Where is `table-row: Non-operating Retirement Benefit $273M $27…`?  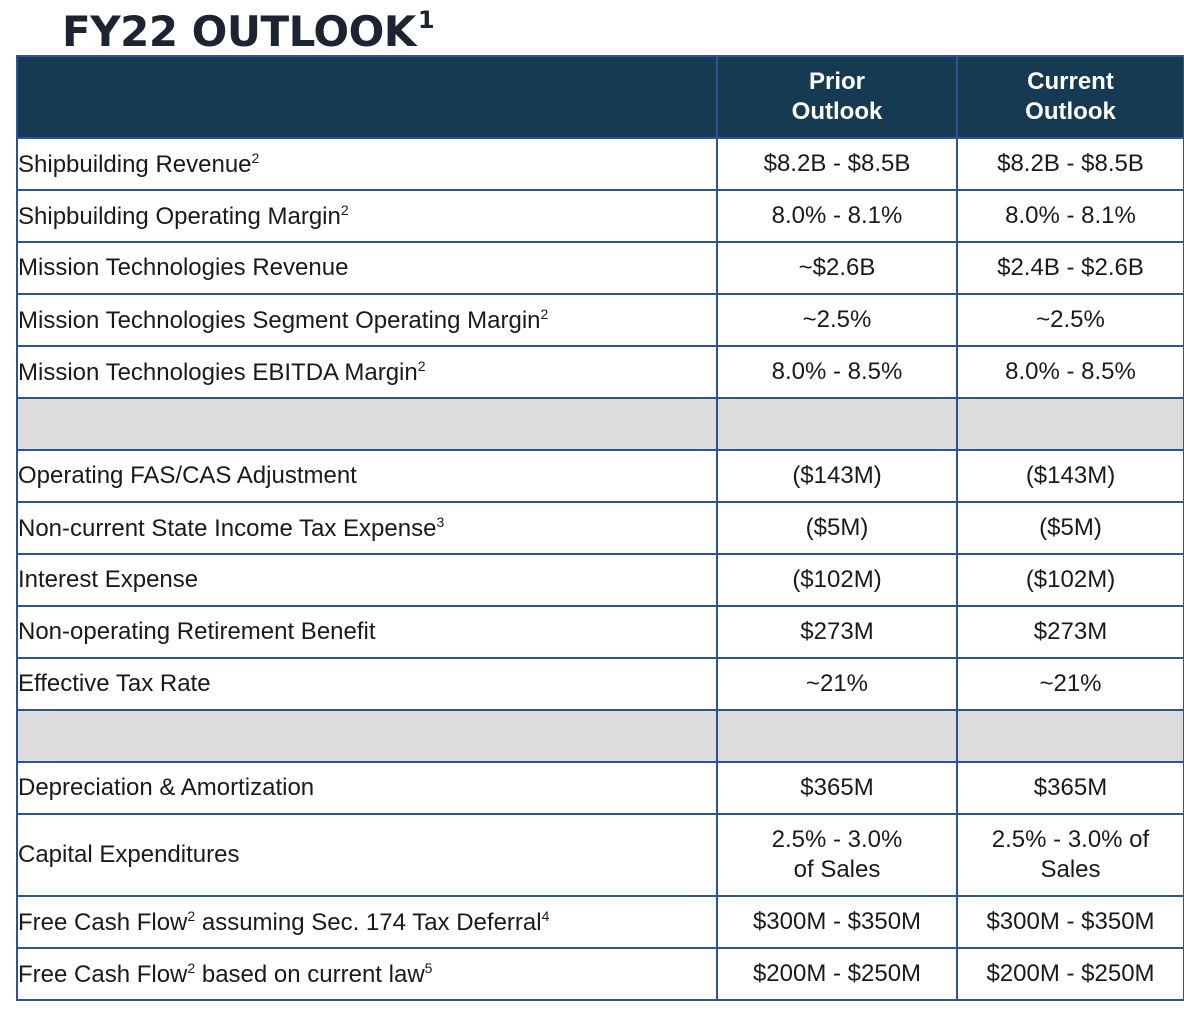
table-row: Non-operating Retirement Benefit $273M $27… is located at coordinates (600, 632).